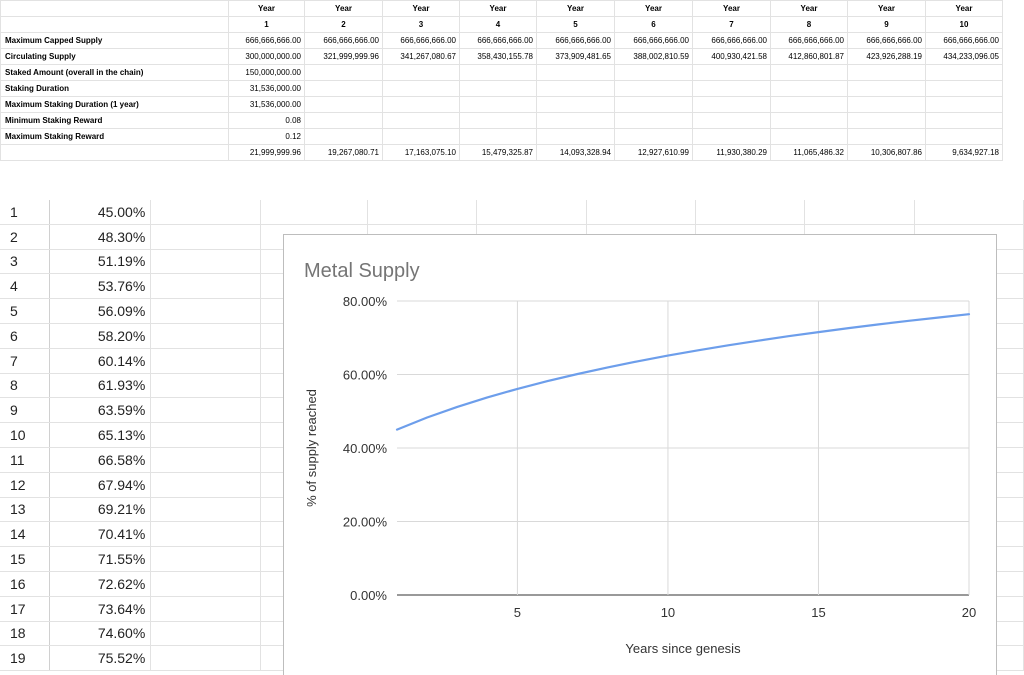 This screenshot has height=675, width=1024. What do you see at coordinates (25, 286) in the screenshot?
I see `row-number: 4` at bounding box center [25, 286].